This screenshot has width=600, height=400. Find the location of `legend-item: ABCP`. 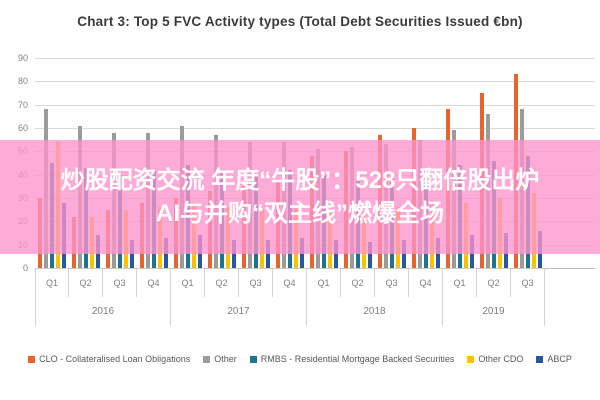

legend-item: ABCP is located at coordinates (554, 359).